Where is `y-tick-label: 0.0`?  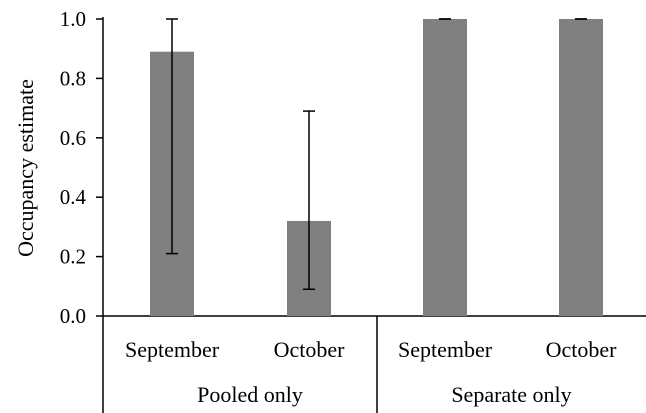 y-tick-label: 0.0 is located at coordinates (73, 316).